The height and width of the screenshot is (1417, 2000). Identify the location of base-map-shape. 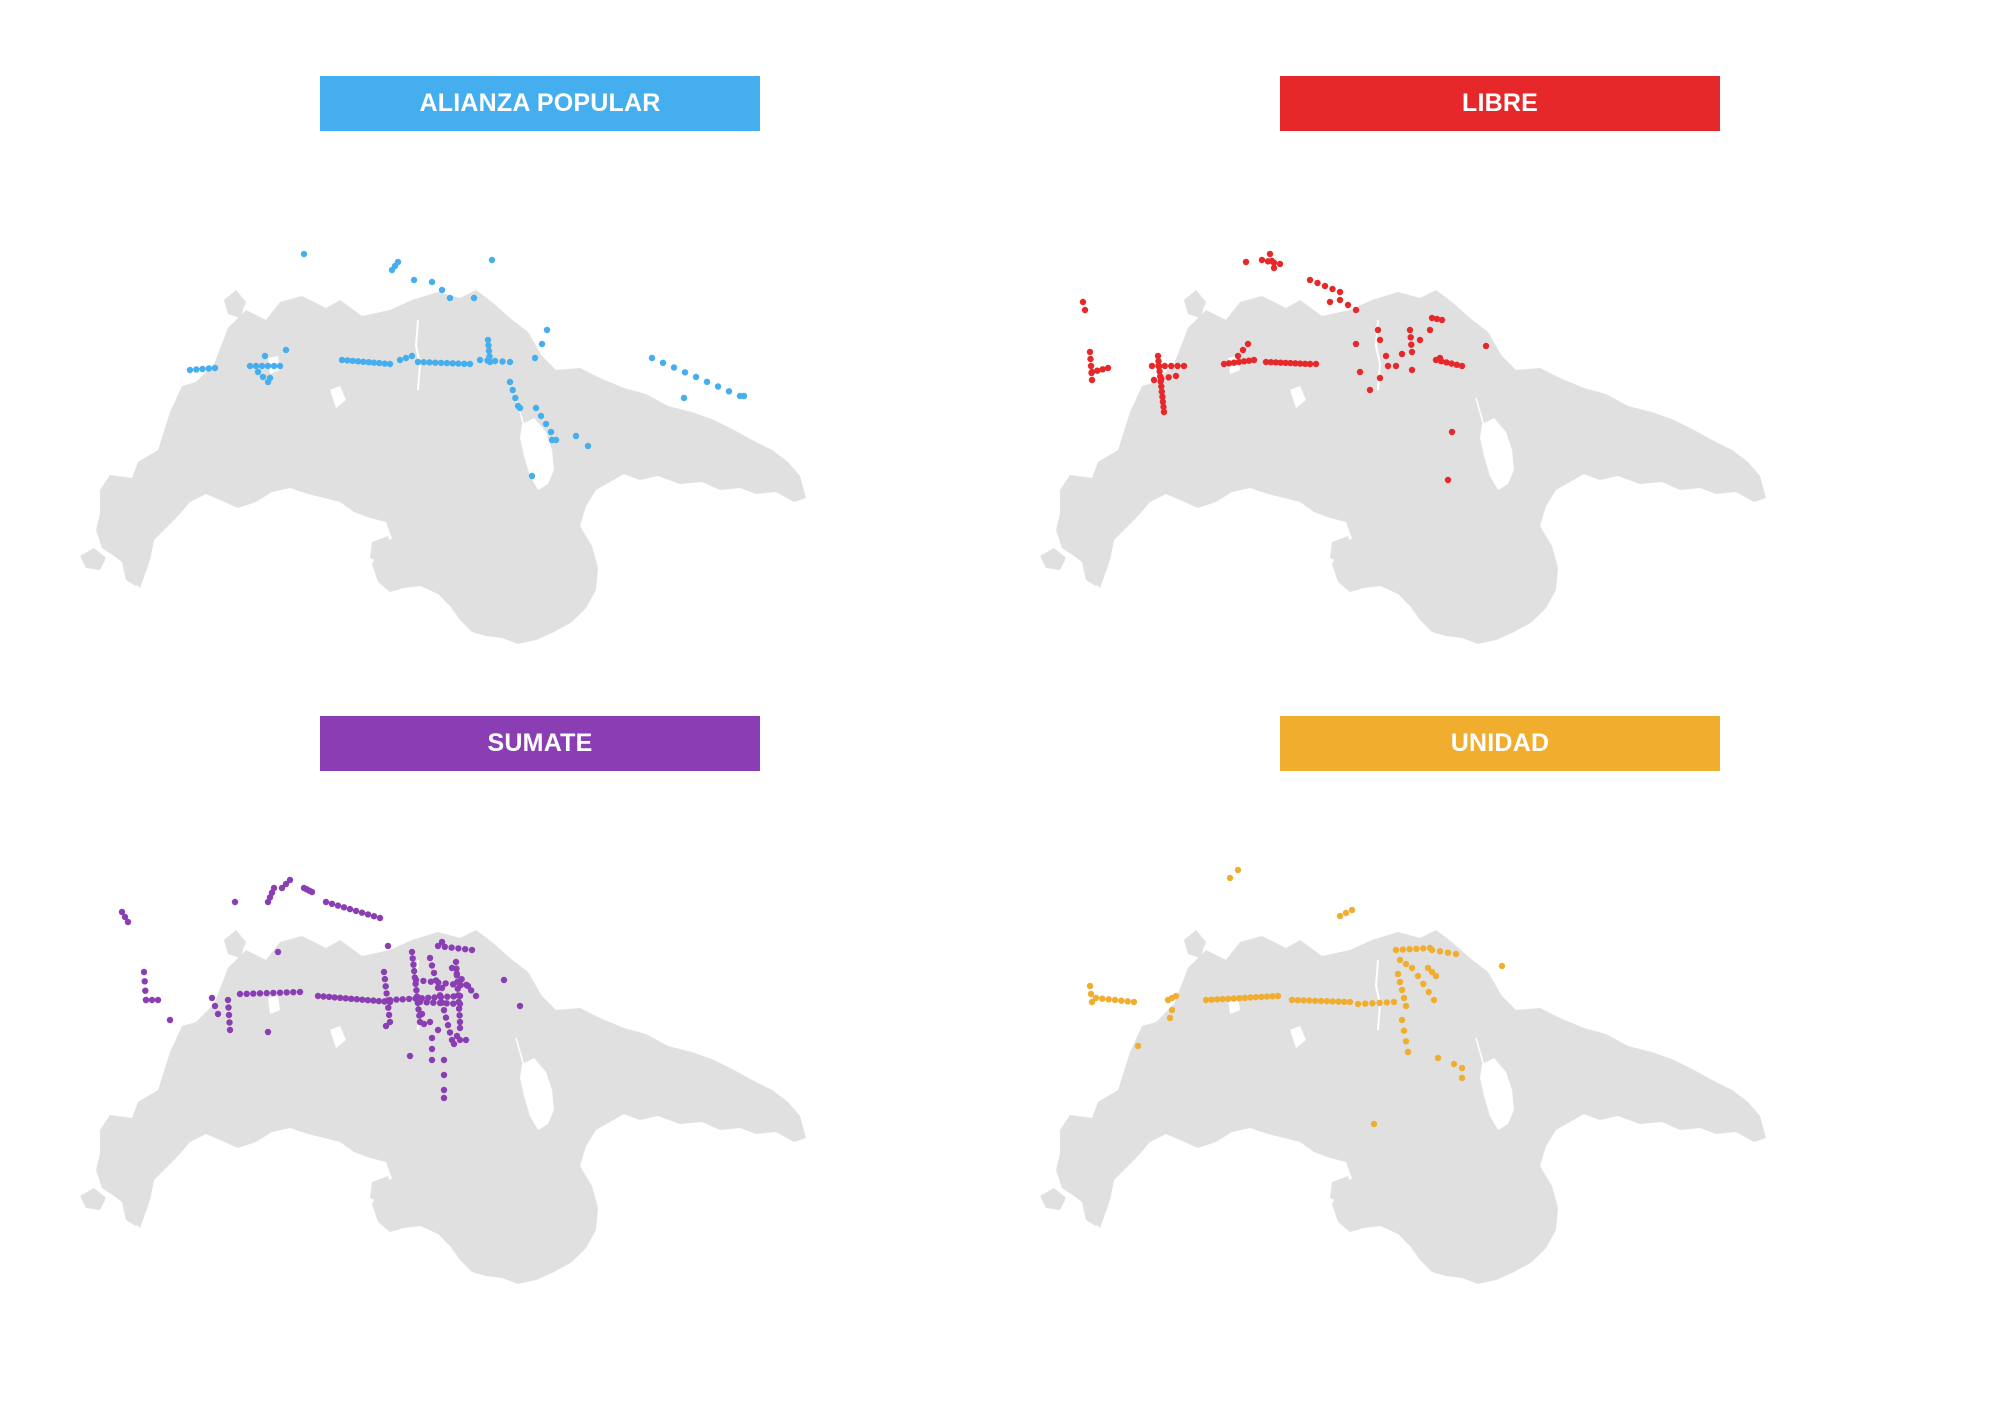
(1403, 467).